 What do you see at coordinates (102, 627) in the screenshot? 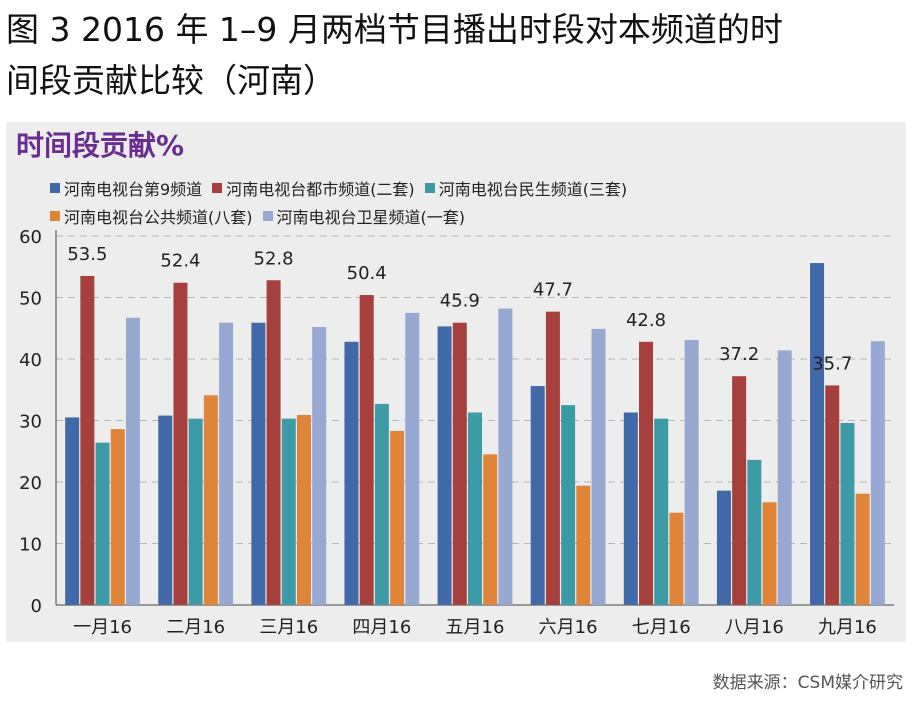
I see `x-tick-label: 一月16` at bounding box center [102, 627].